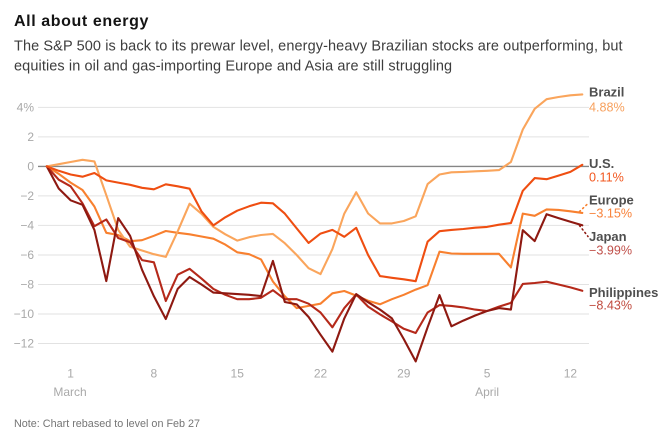 The width and height of the screenshot is (670, 438). Describe the element at coordinates (238, 374) in the screenshot. I see `svg-text: 15` at that location.